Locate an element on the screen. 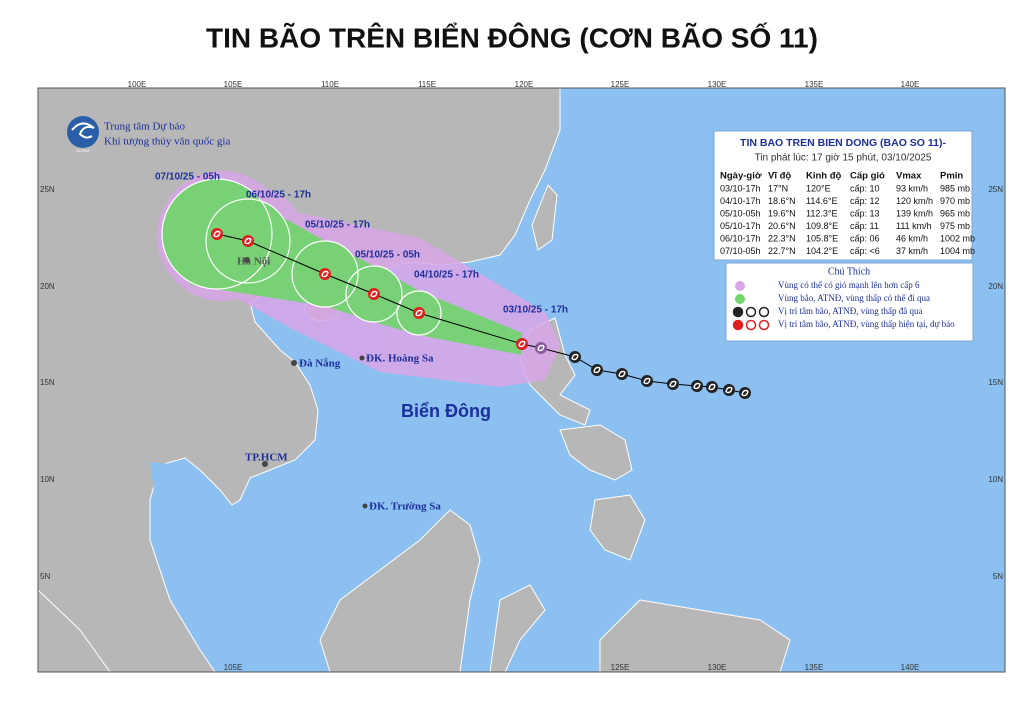  track-line is located at coordinates (481, 313).